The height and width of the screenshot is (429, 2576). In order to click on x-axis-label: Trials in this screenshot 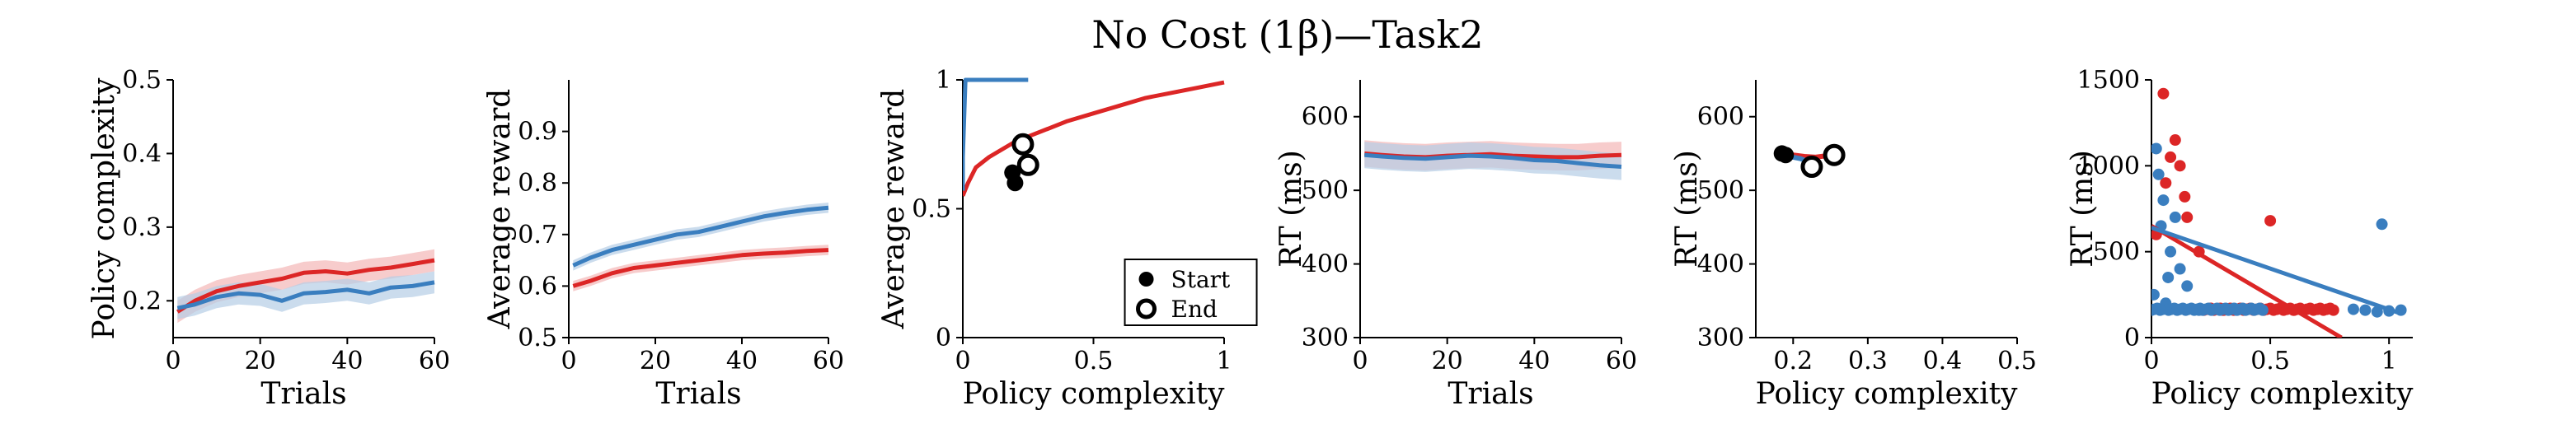, I will do `click(698, 394)`.